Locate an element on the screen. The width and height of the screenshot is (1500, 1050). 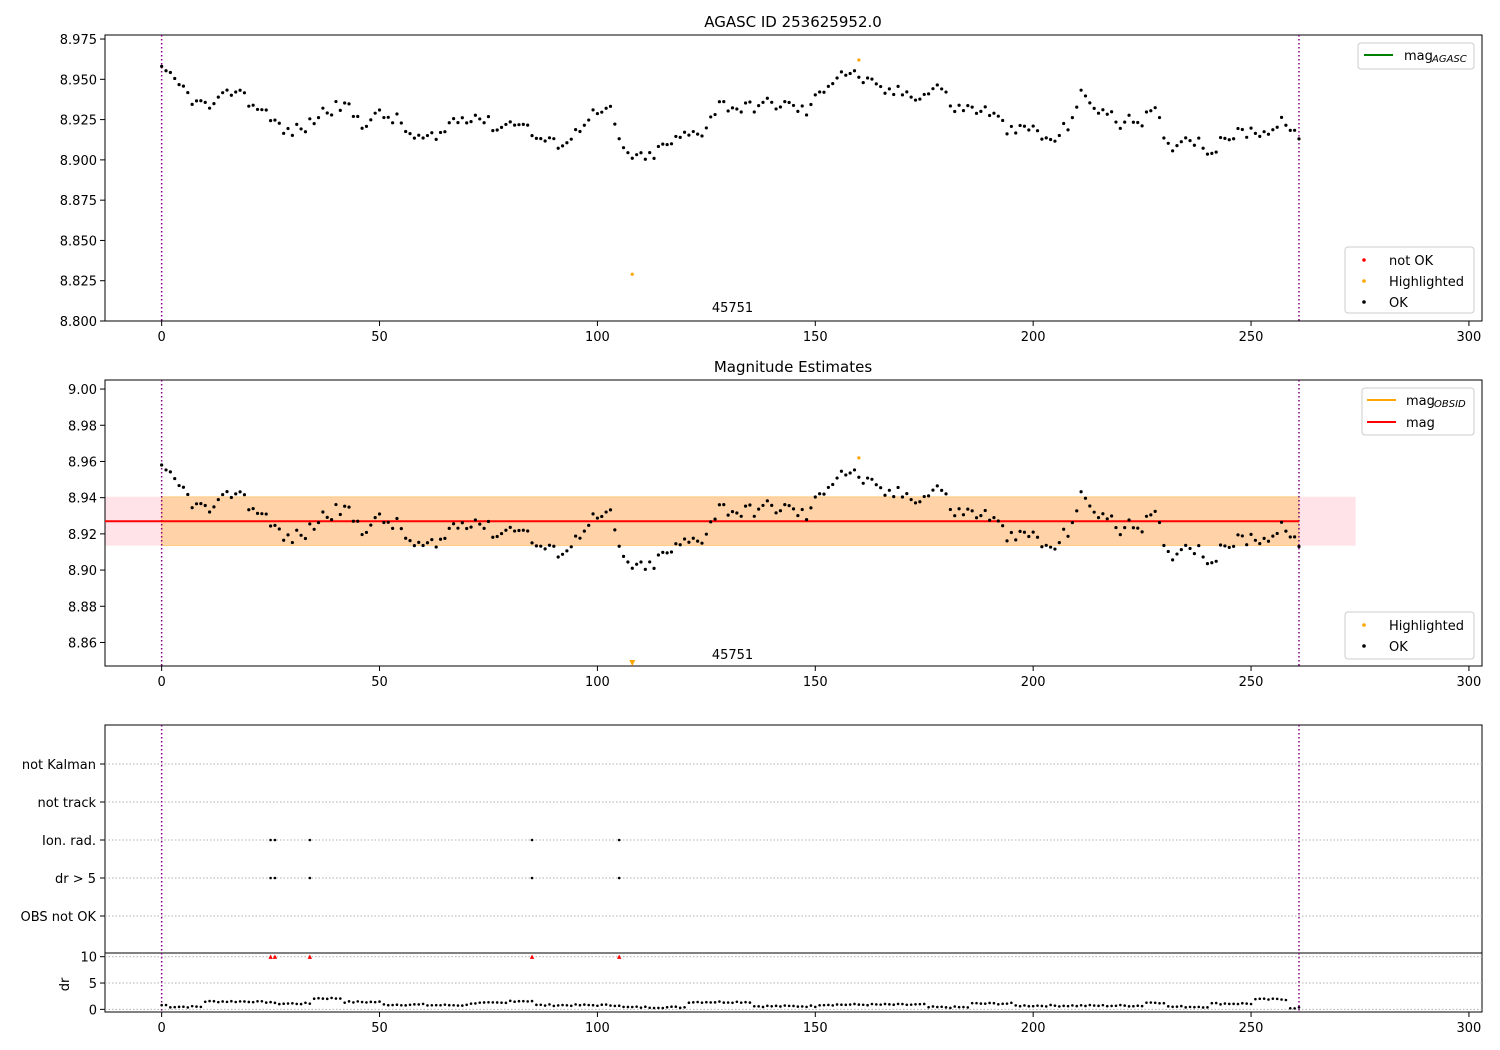
x-tick-label: 0 is located at coordinates (162, 1028).